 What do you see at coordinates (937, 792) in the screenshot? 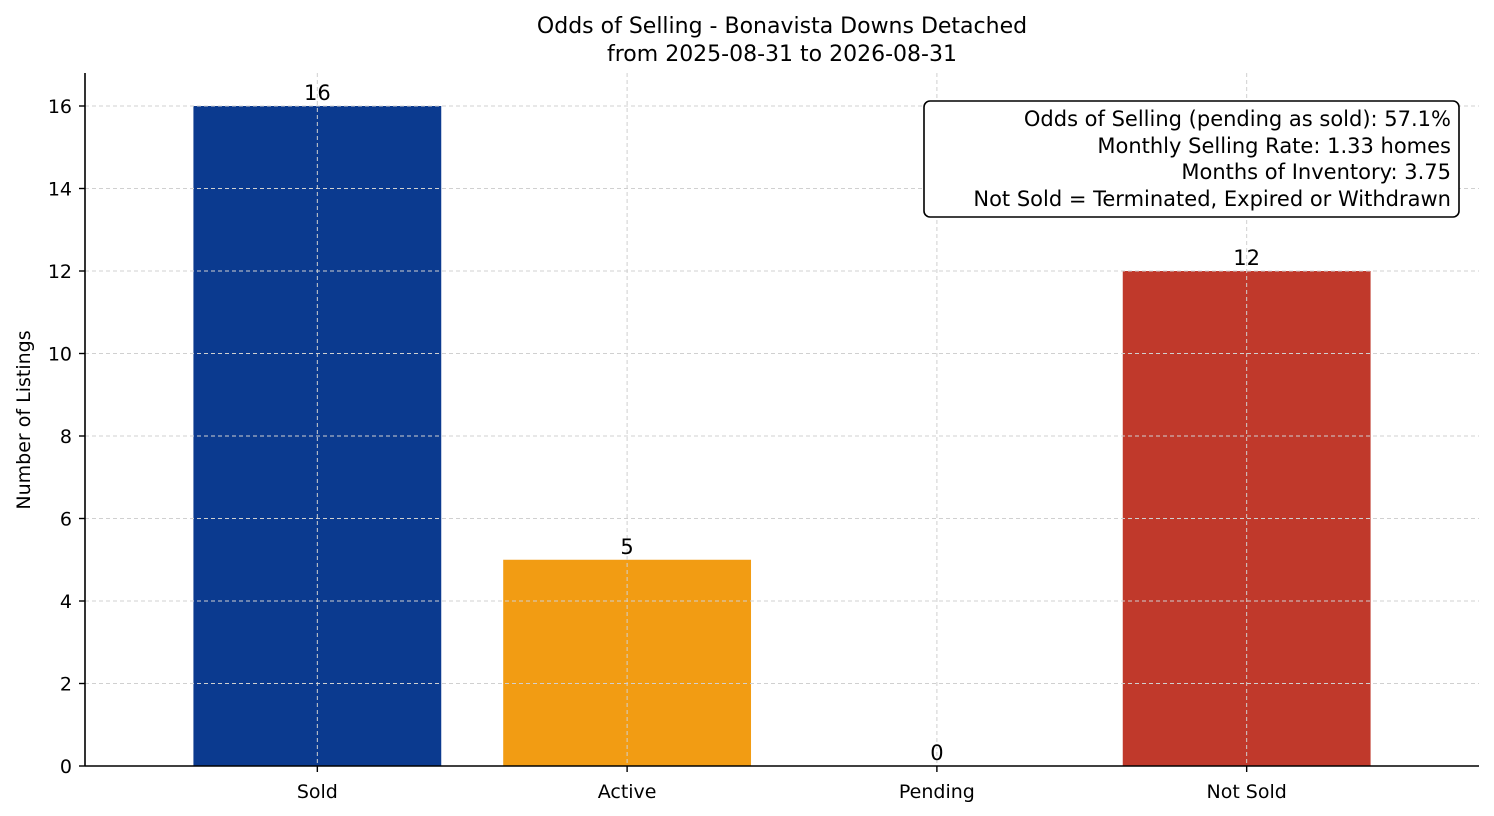
I see `x-tick-label: Pending` at bounding box center [937, 792].